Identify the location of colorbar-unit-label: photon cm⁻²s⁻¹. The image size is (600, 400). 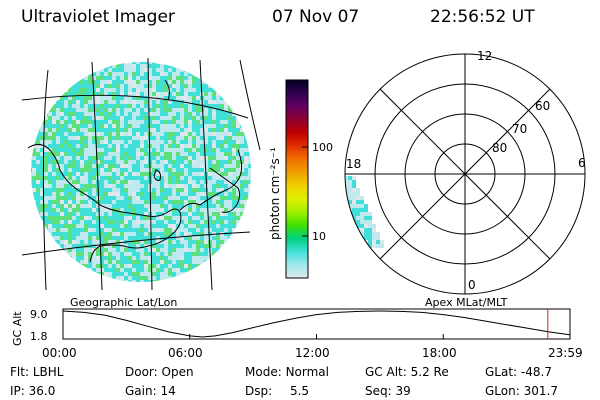
(275, 193).